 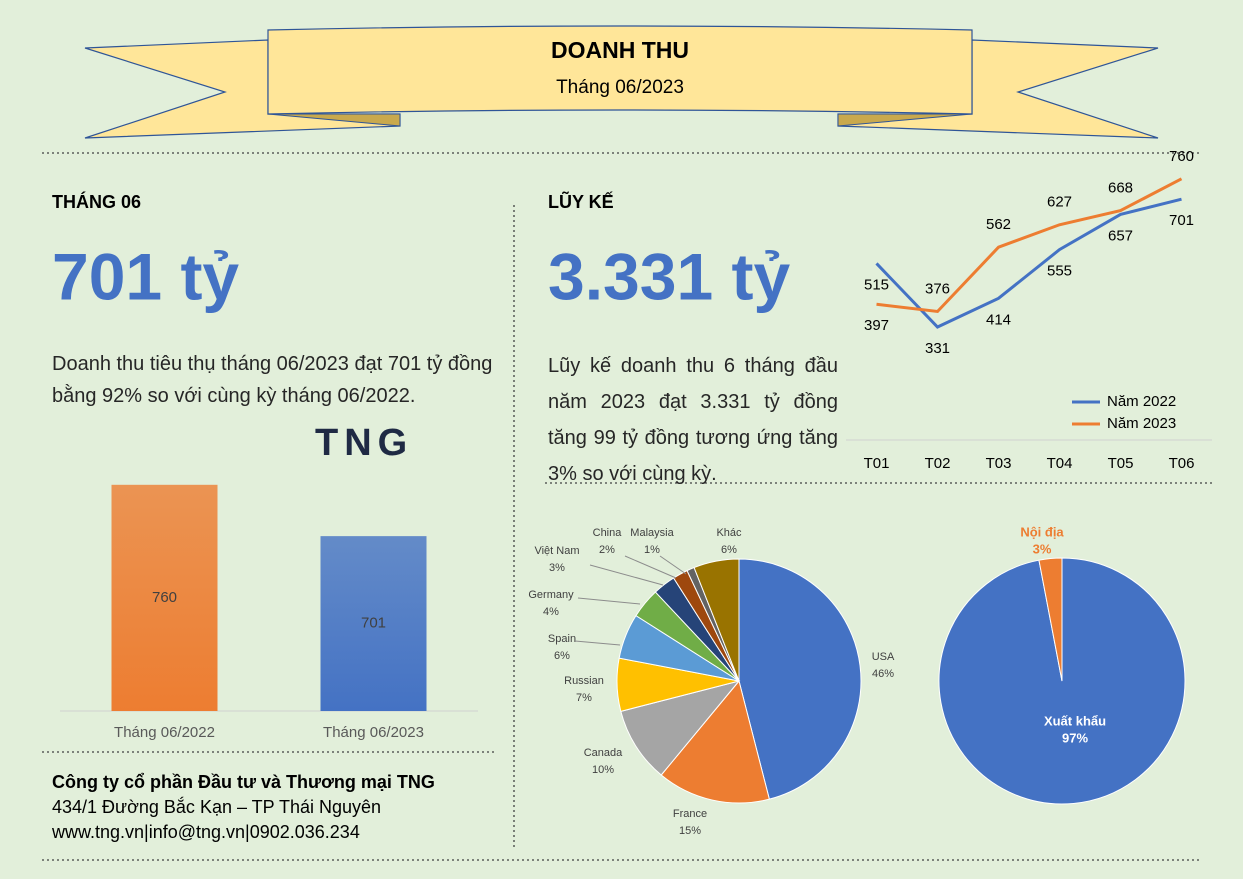 What do you see at coordinates (96, 201) in the screenshot?
I see `section-heading: THÁNG 06` at bounding box center [96, 201].